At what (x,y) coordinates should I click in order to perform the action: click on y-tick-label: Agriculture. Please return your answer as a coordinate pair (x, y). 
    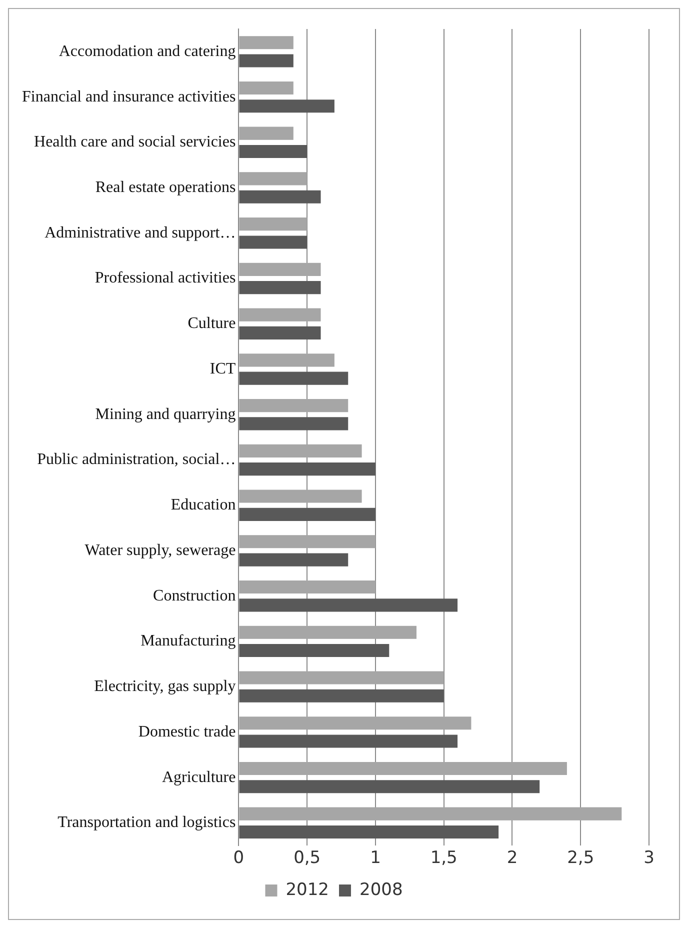
    Looking at the image, I should click on (199, 777).